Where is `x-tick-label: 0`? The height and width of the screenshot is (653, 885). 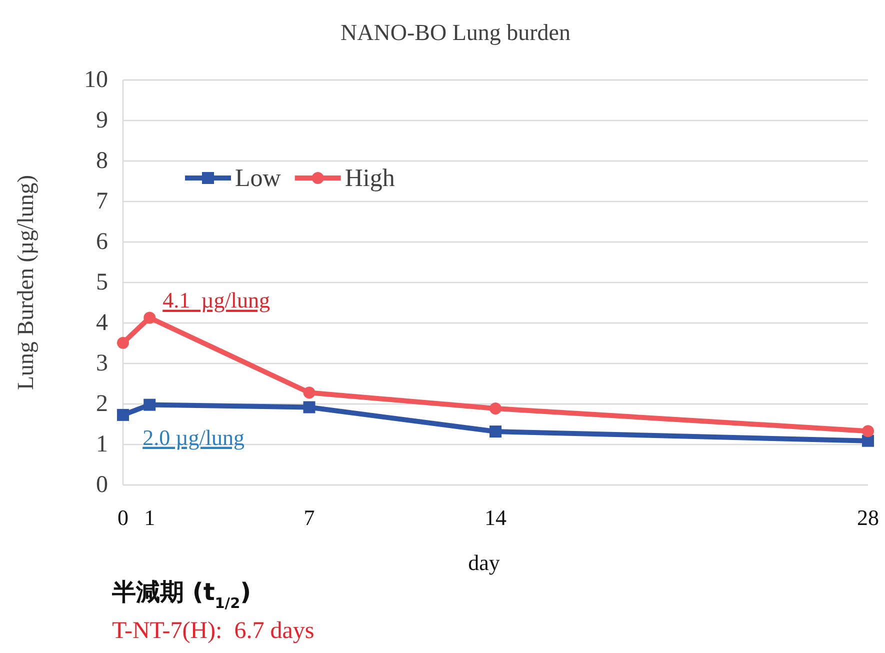
x-tick-label: 0 is located at coordinates (123, 517).